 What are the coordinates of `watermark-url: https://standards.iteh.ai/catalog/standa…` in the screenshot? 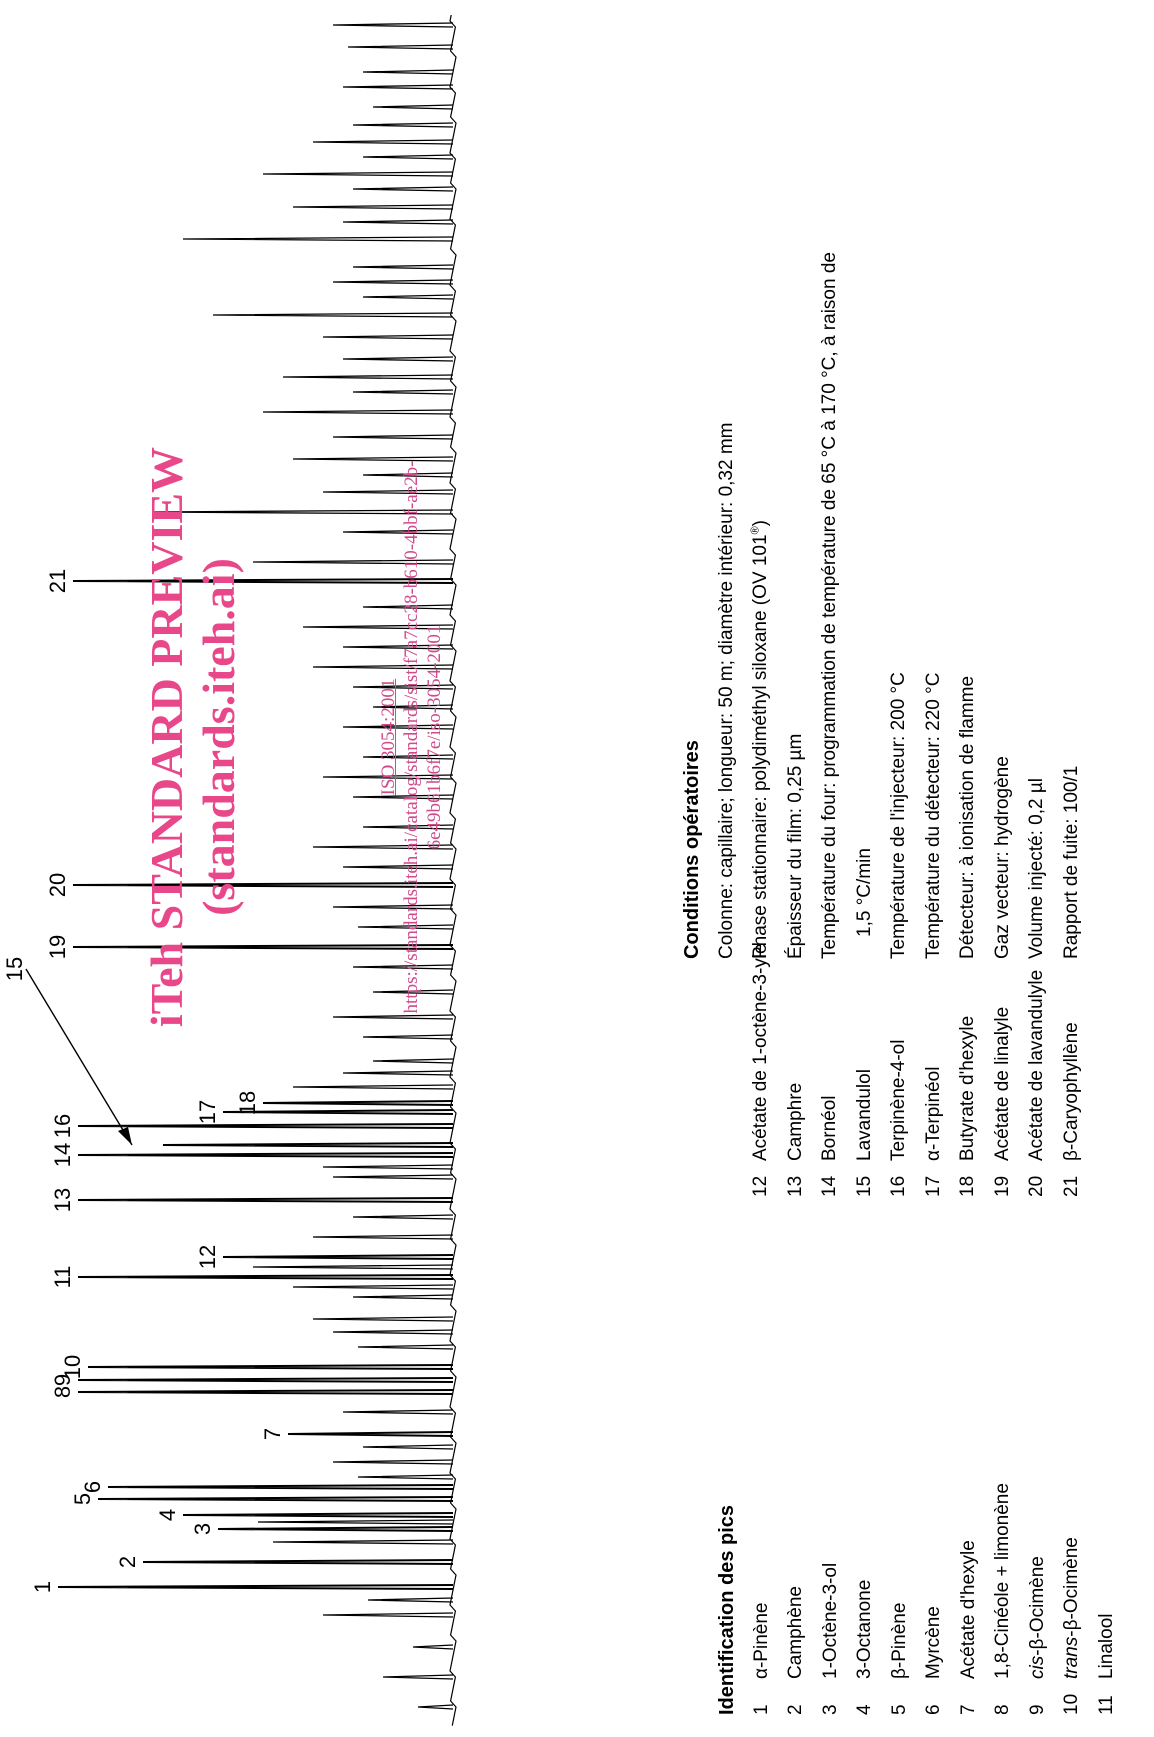 It's located at (411, 737).